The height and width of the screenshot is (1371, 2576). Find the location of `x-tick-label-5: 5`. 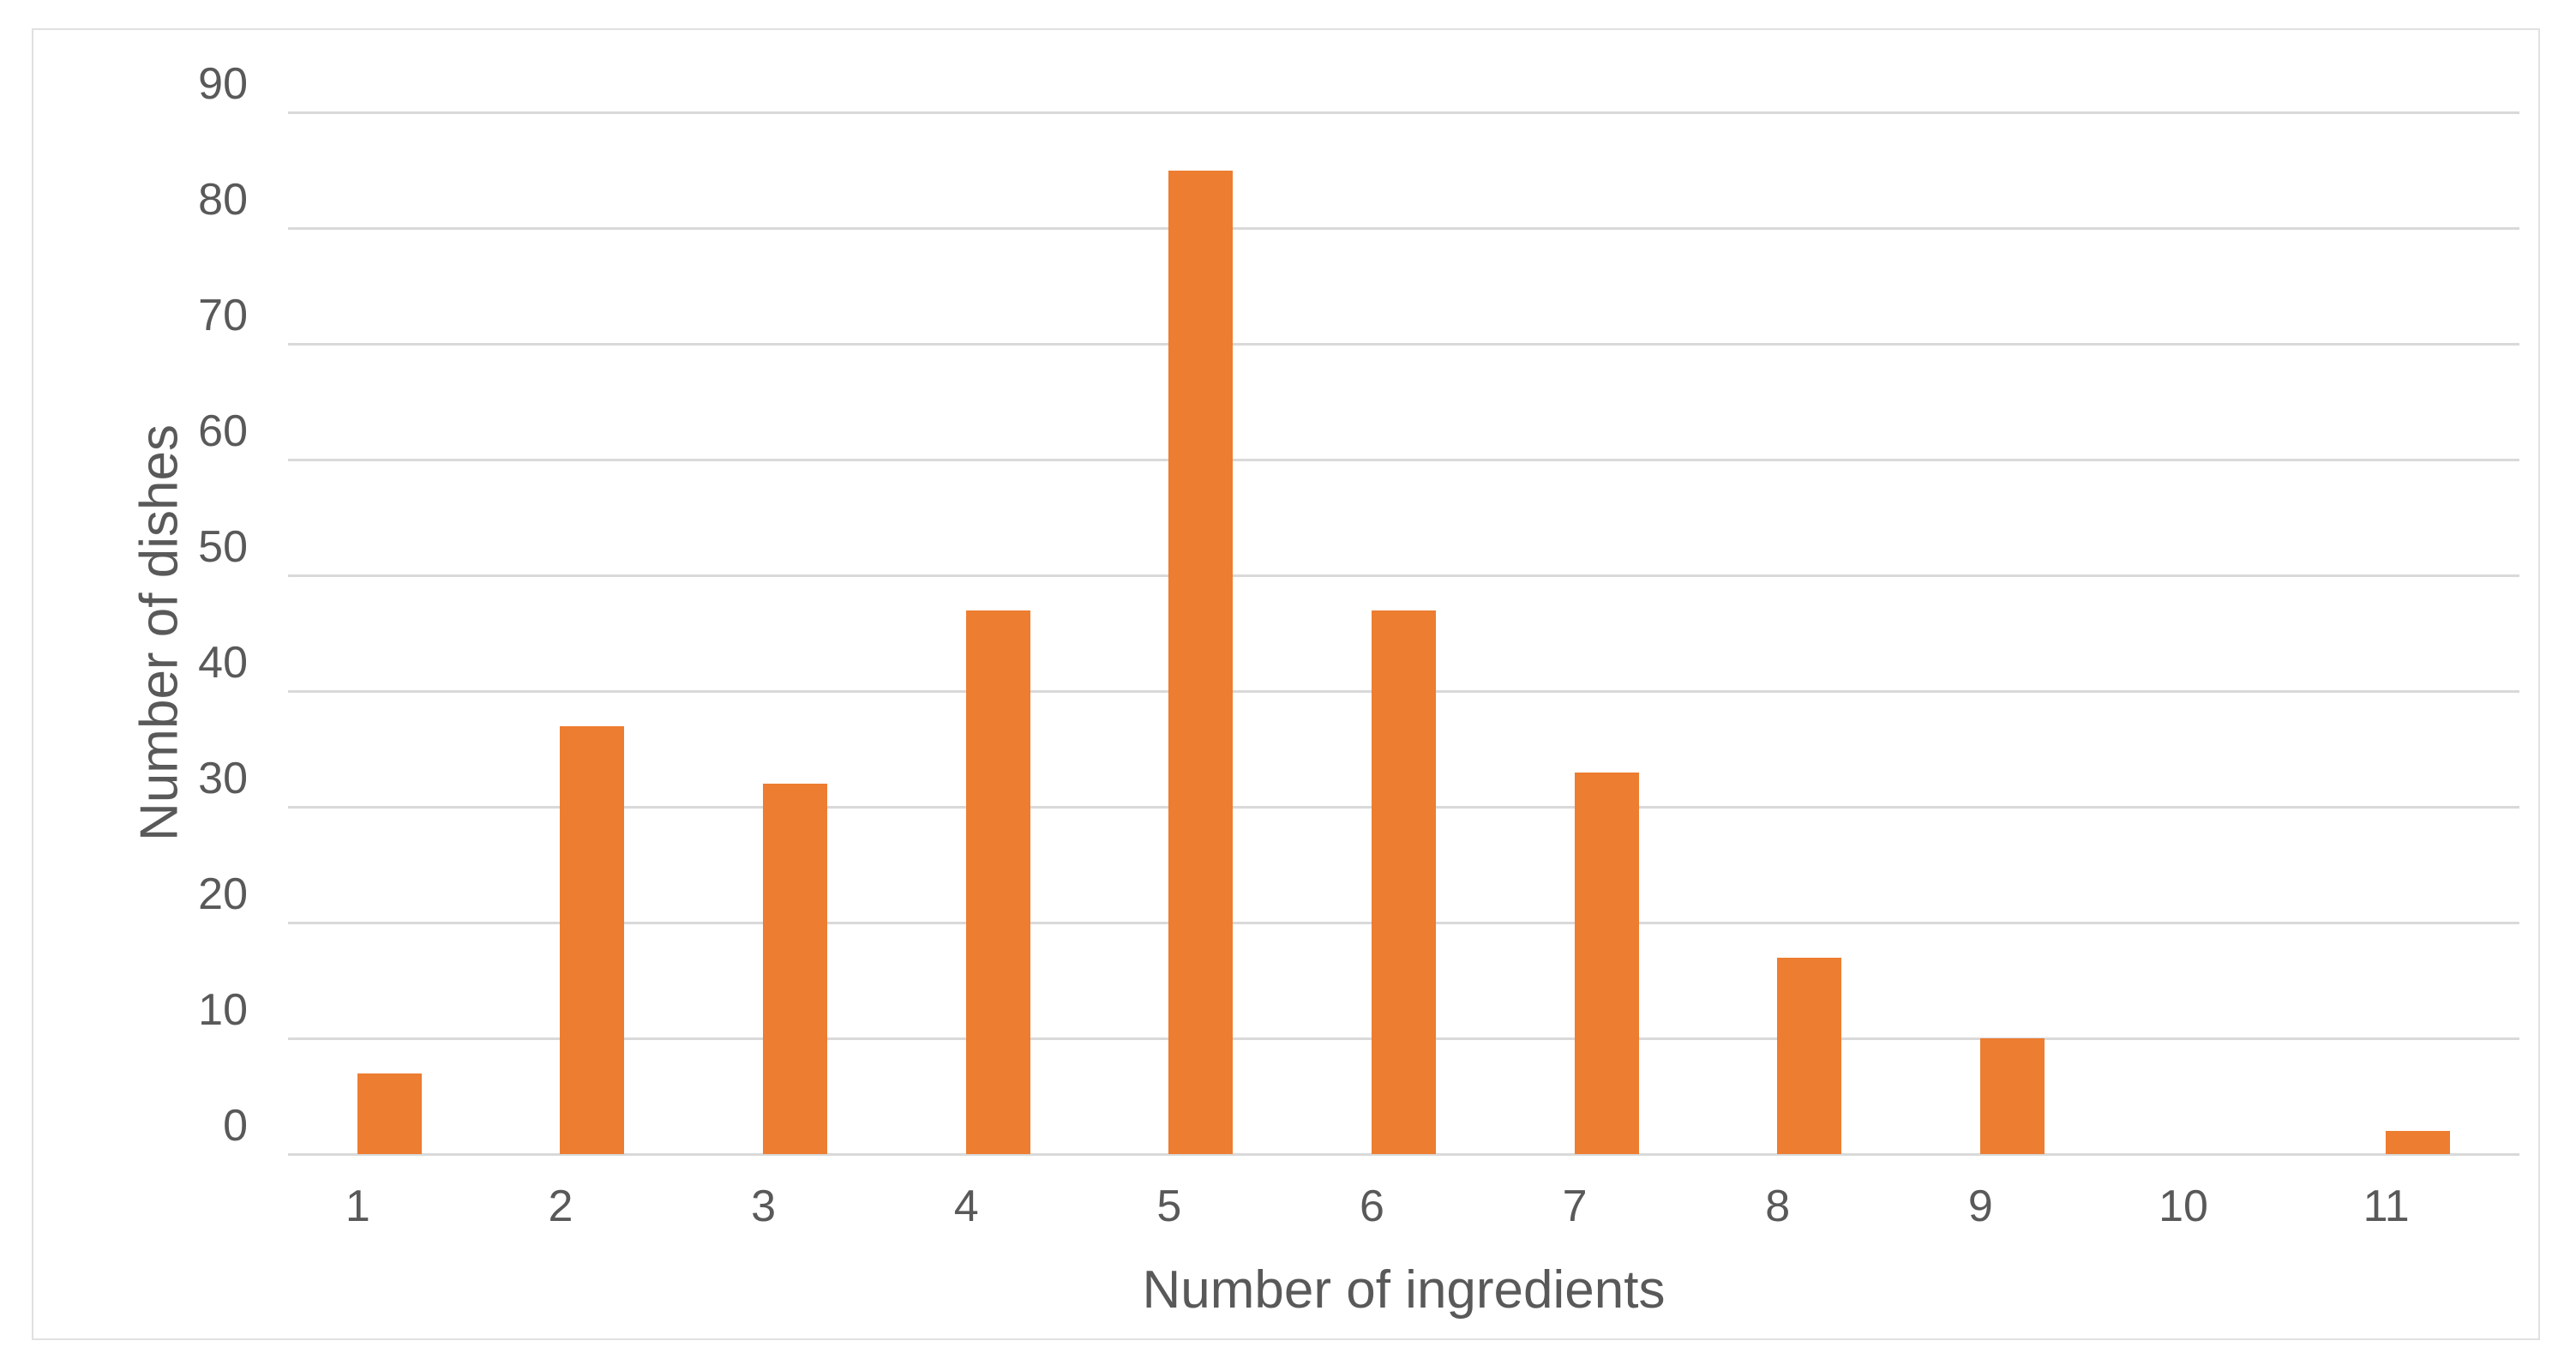

x-tick-label-5: 5 is located at coordinates (1169, 1206).